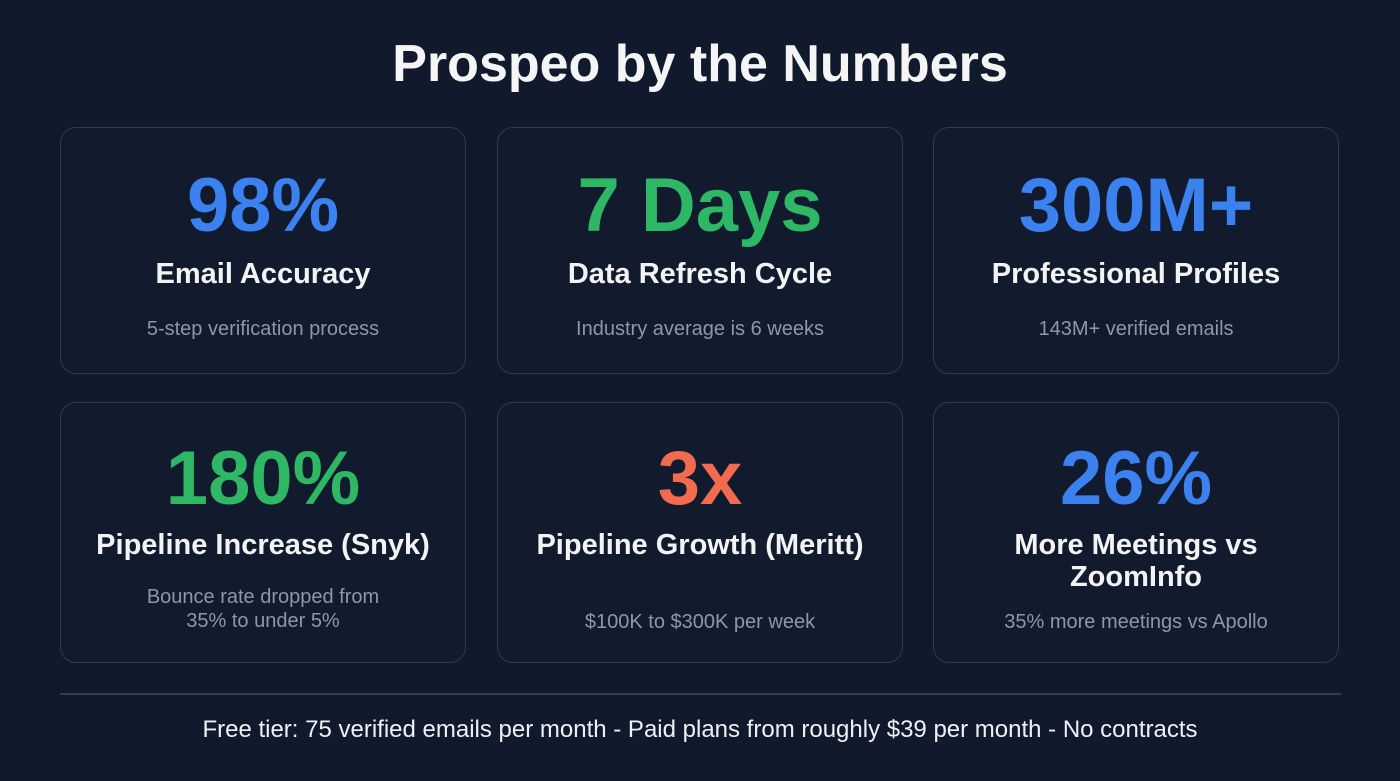 This screenshot has width=1400, height=781. I want to click on stat-value: 7 Days, so click(700, 205).